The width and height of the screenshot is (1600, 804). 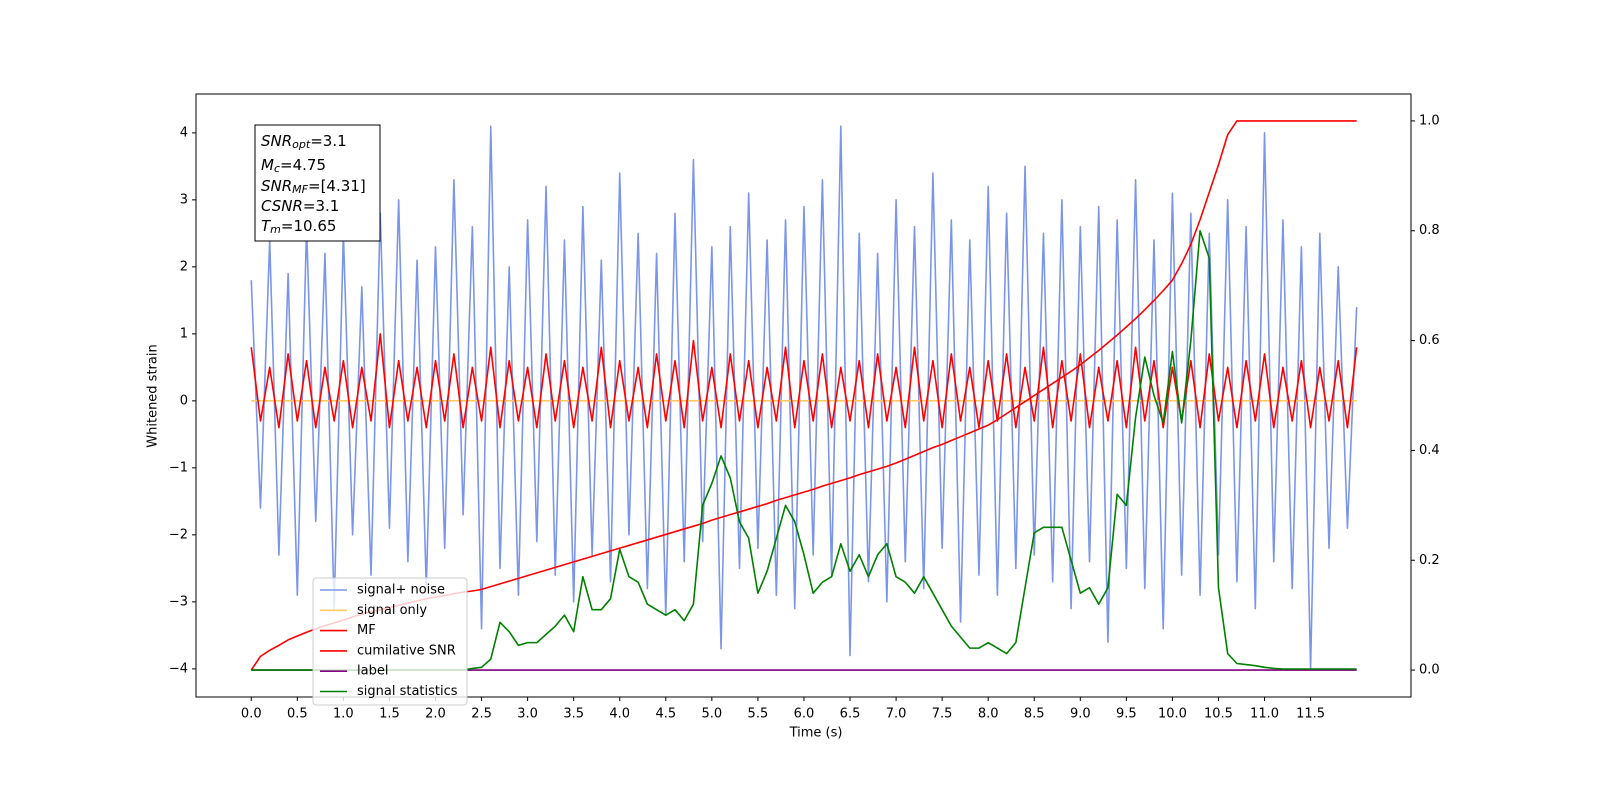 I want to click on annotation-line: Tm=10.65, so click(x=298, y=227).